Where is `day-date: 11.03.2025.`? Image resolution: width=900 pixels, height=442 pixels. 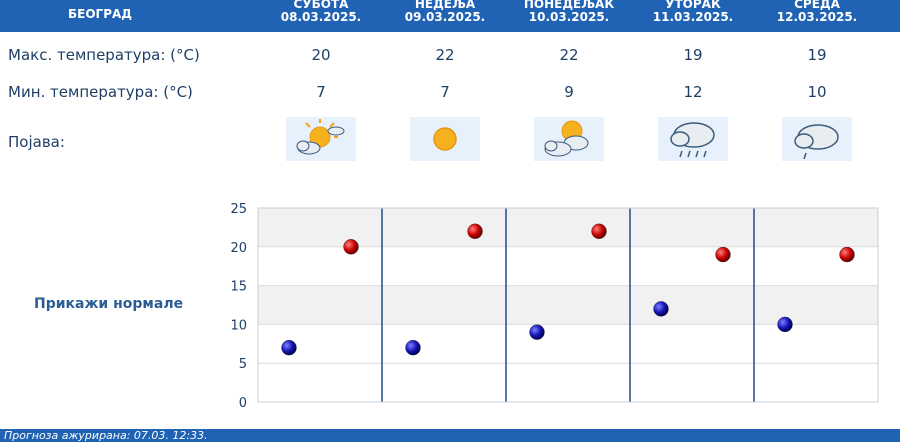 day-date: 11.03.2025. is located at coordinates (693, 17).